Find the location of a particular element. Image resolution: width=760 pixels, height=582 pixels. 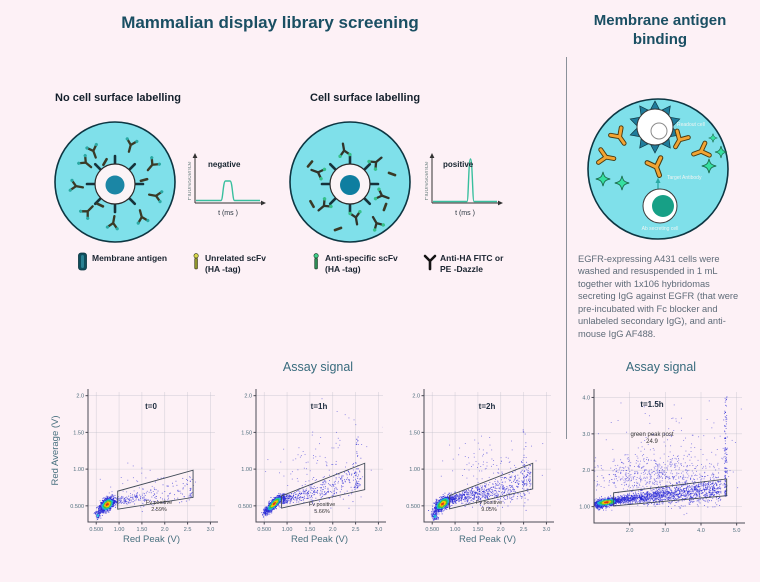

xaxis-label-t2h: Red Peak (V) is located at coordinates (487, 539).